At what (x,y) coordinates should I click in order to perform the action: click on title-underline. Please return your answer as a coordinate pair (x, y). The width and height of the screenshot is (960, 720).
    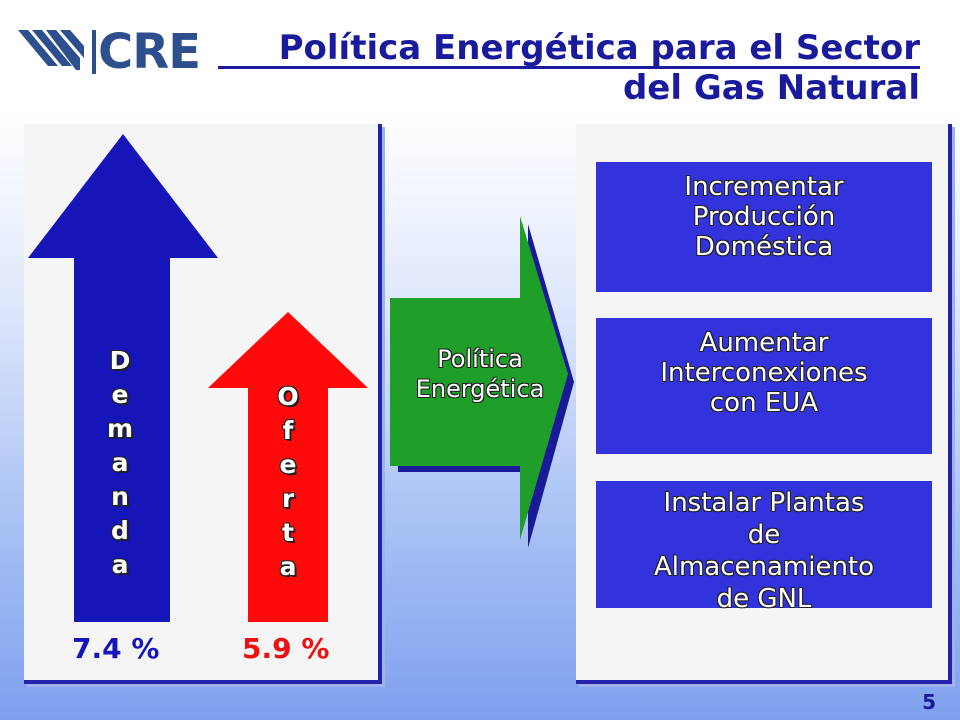
    Looking at the image, I should click on (569, 67).